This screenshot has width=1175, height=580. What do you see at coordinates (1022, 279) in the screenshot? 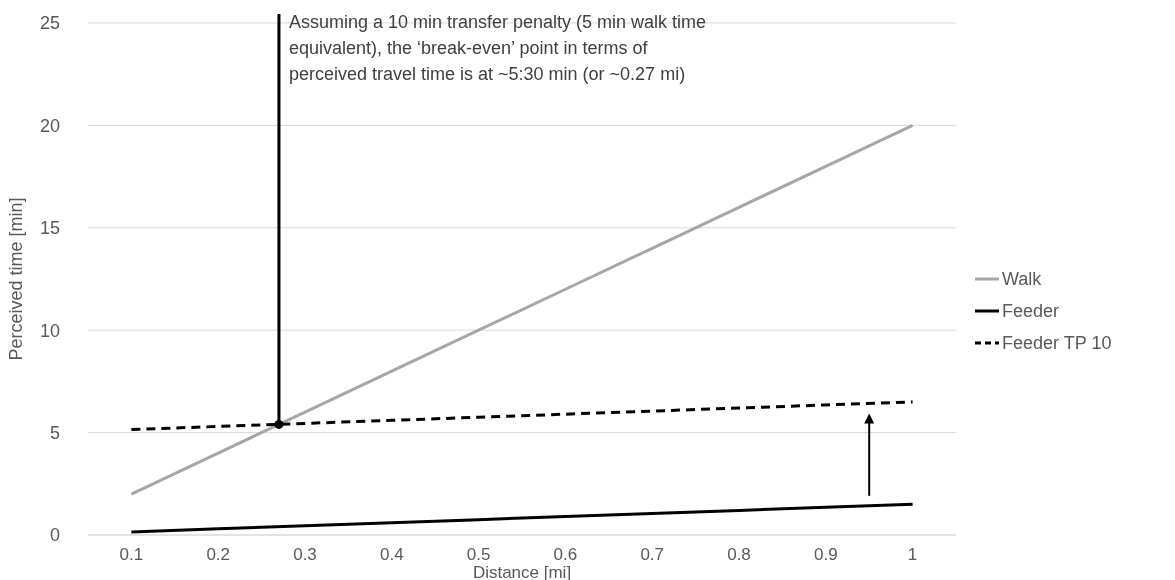
I see `legend-label: Walk` at bounding box center [1022, 279].